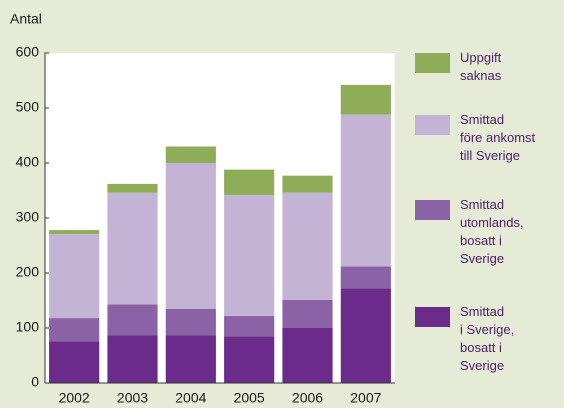  I want to click on x-tick-label: 2006, so click(307, 398).